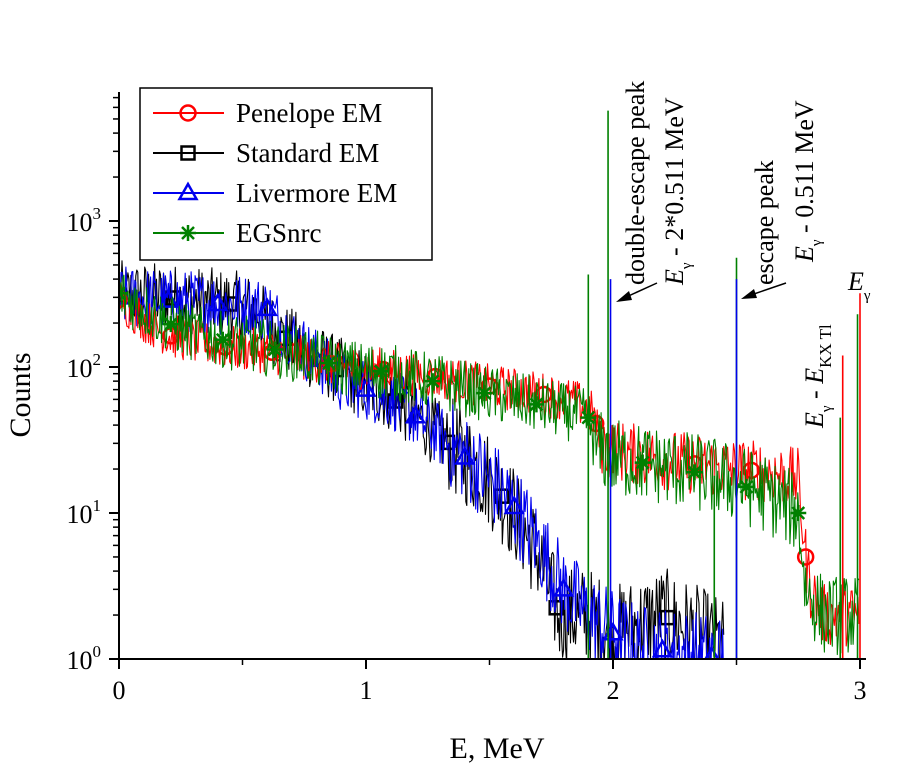 The image size is (899, 775). Describe the element at coordinates (860, 690) in the screenshot. I see `x-tick-label: 3` at that location.